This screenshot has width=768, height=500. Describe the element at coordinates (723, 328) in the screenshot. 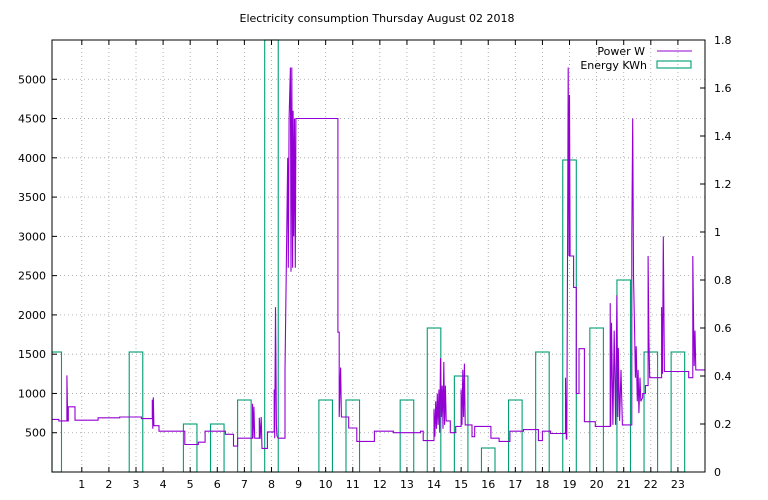

I see `y2-tick-label: 0.6` at that location.